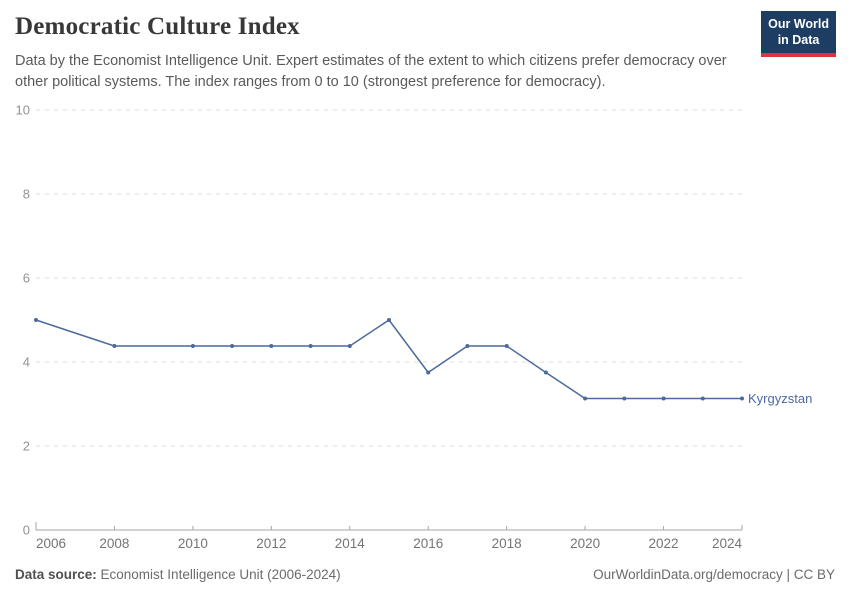  What do you see at coordinates (23, 110) in the screenshot?
I see `y-axis-tick-label: 10` at bounding box center [23, 110].